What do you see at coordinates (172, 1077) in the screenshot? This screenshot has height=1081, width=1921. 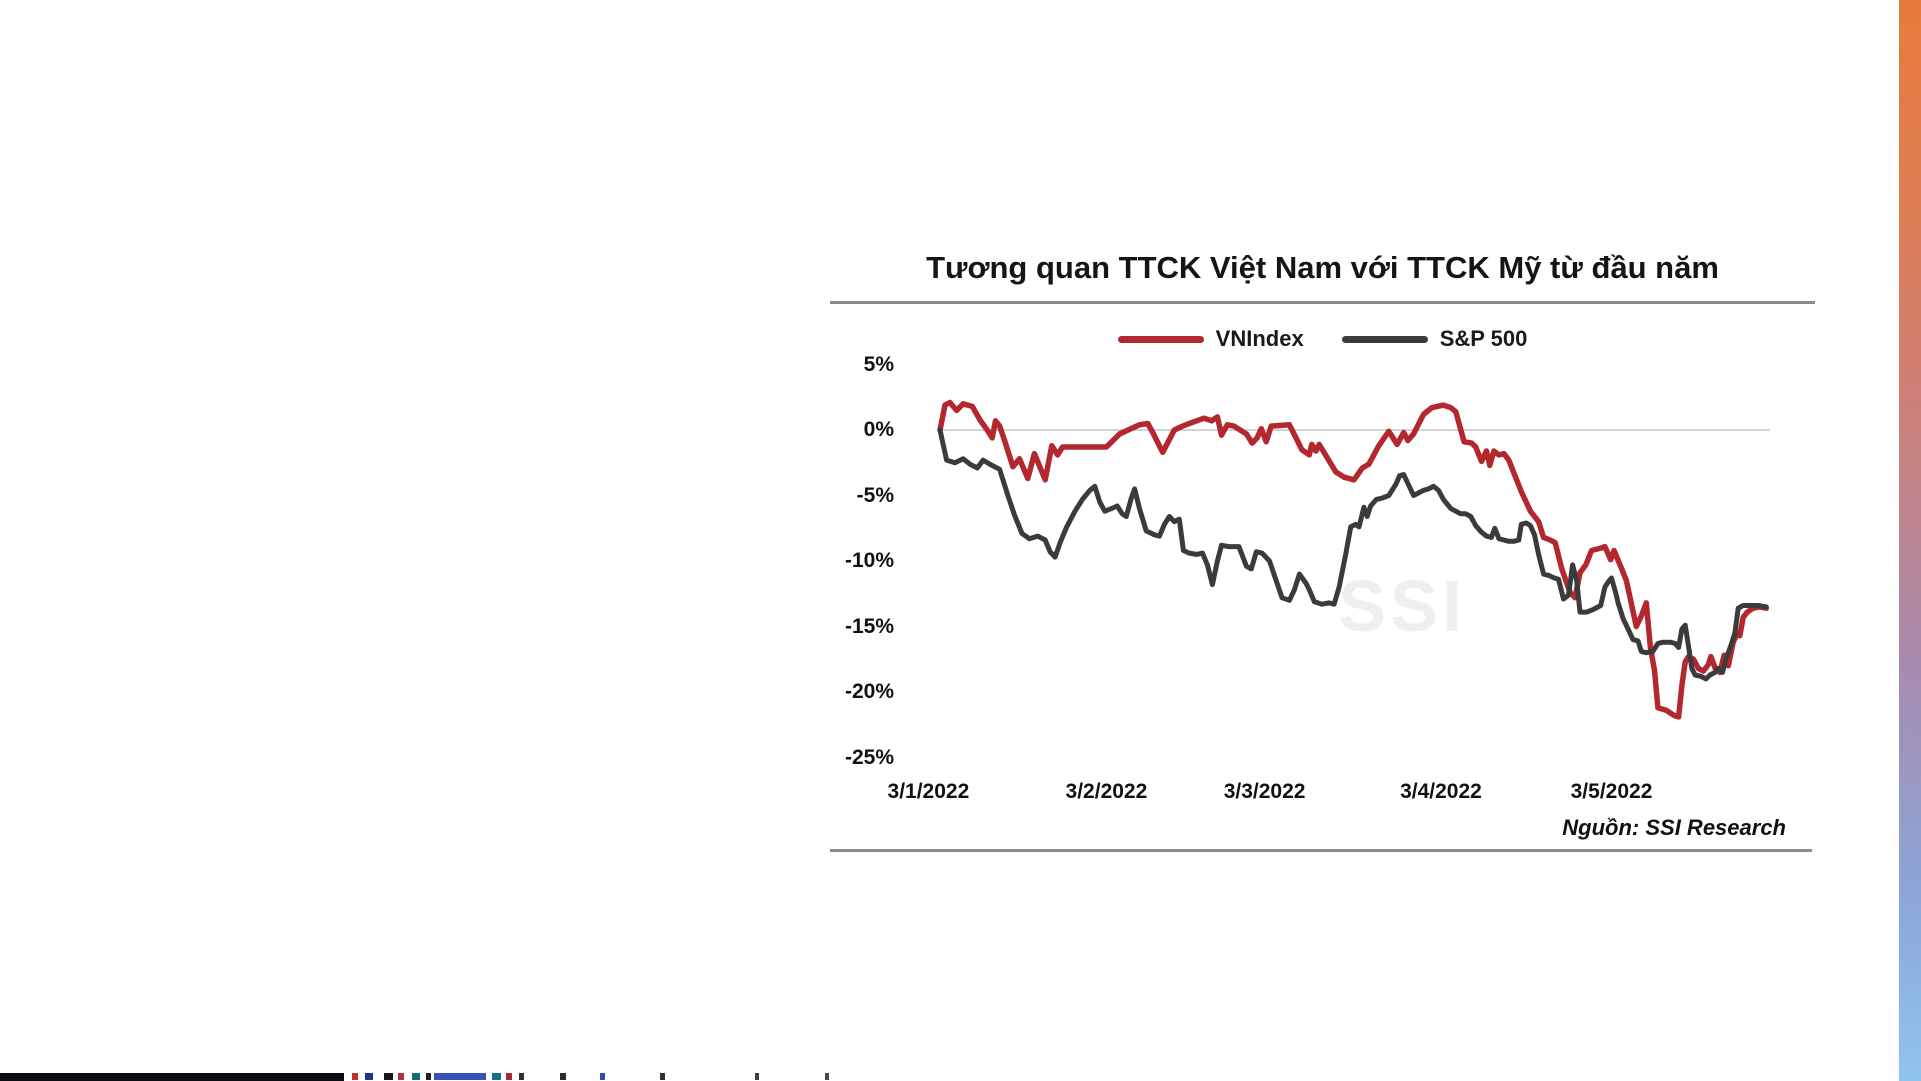 I see `bottom-left-dark-bar` at bounding box center [172, 1077].